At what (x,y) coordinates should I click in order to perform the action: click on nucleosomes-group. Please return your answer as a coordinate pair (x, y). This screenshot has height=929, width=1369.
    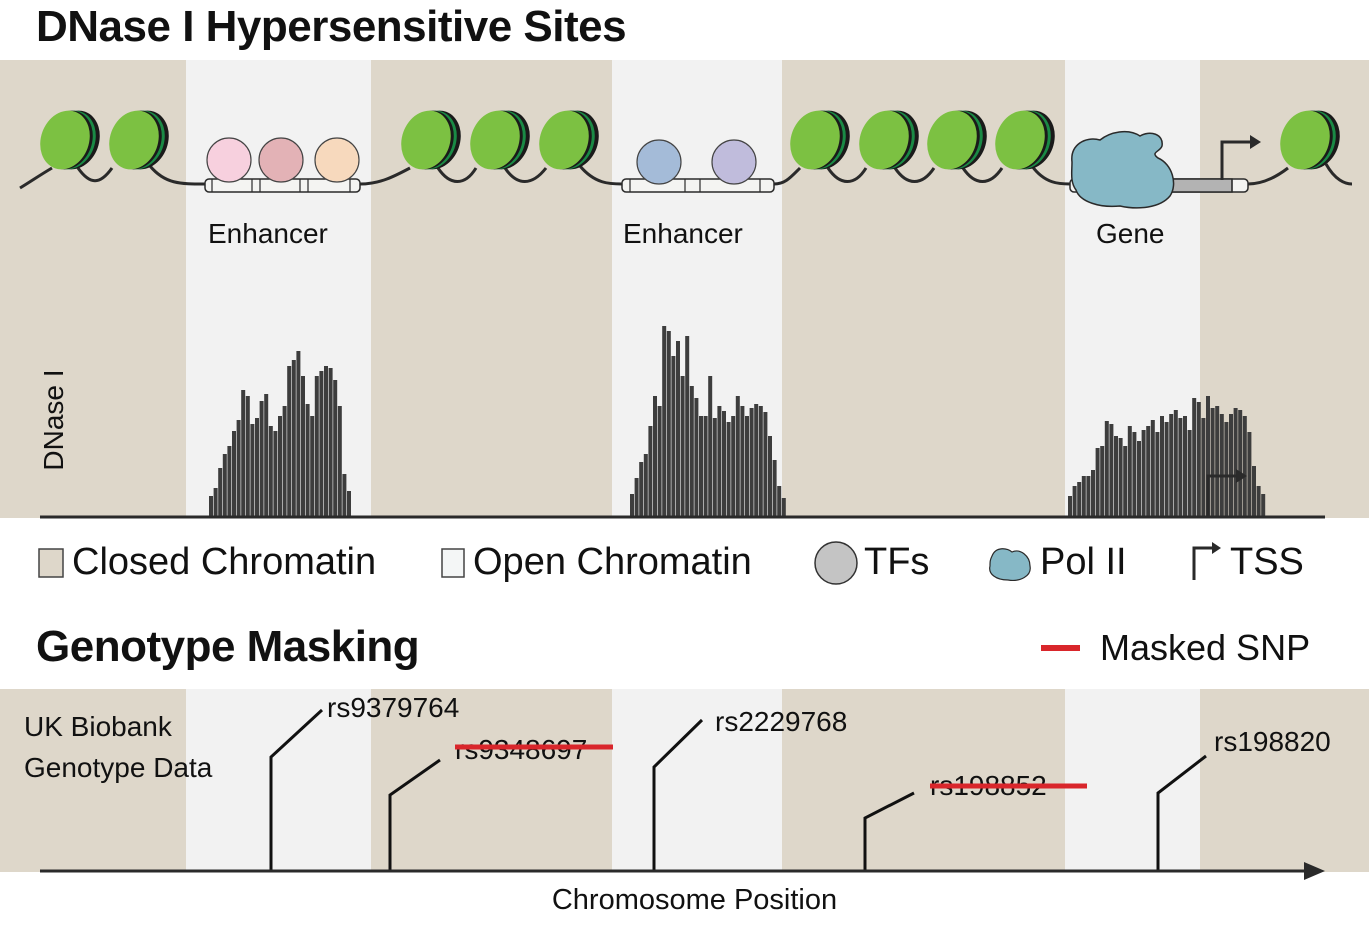
    Looking at the image, I should click on (690, 140).